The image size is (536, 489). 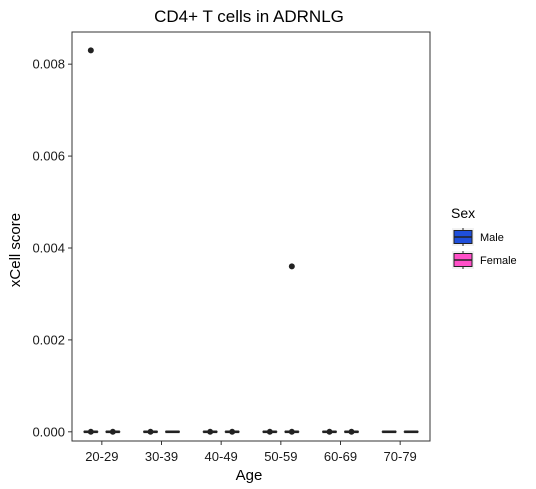 I want to click on legend-label: Female, so click(x=498, y=261).